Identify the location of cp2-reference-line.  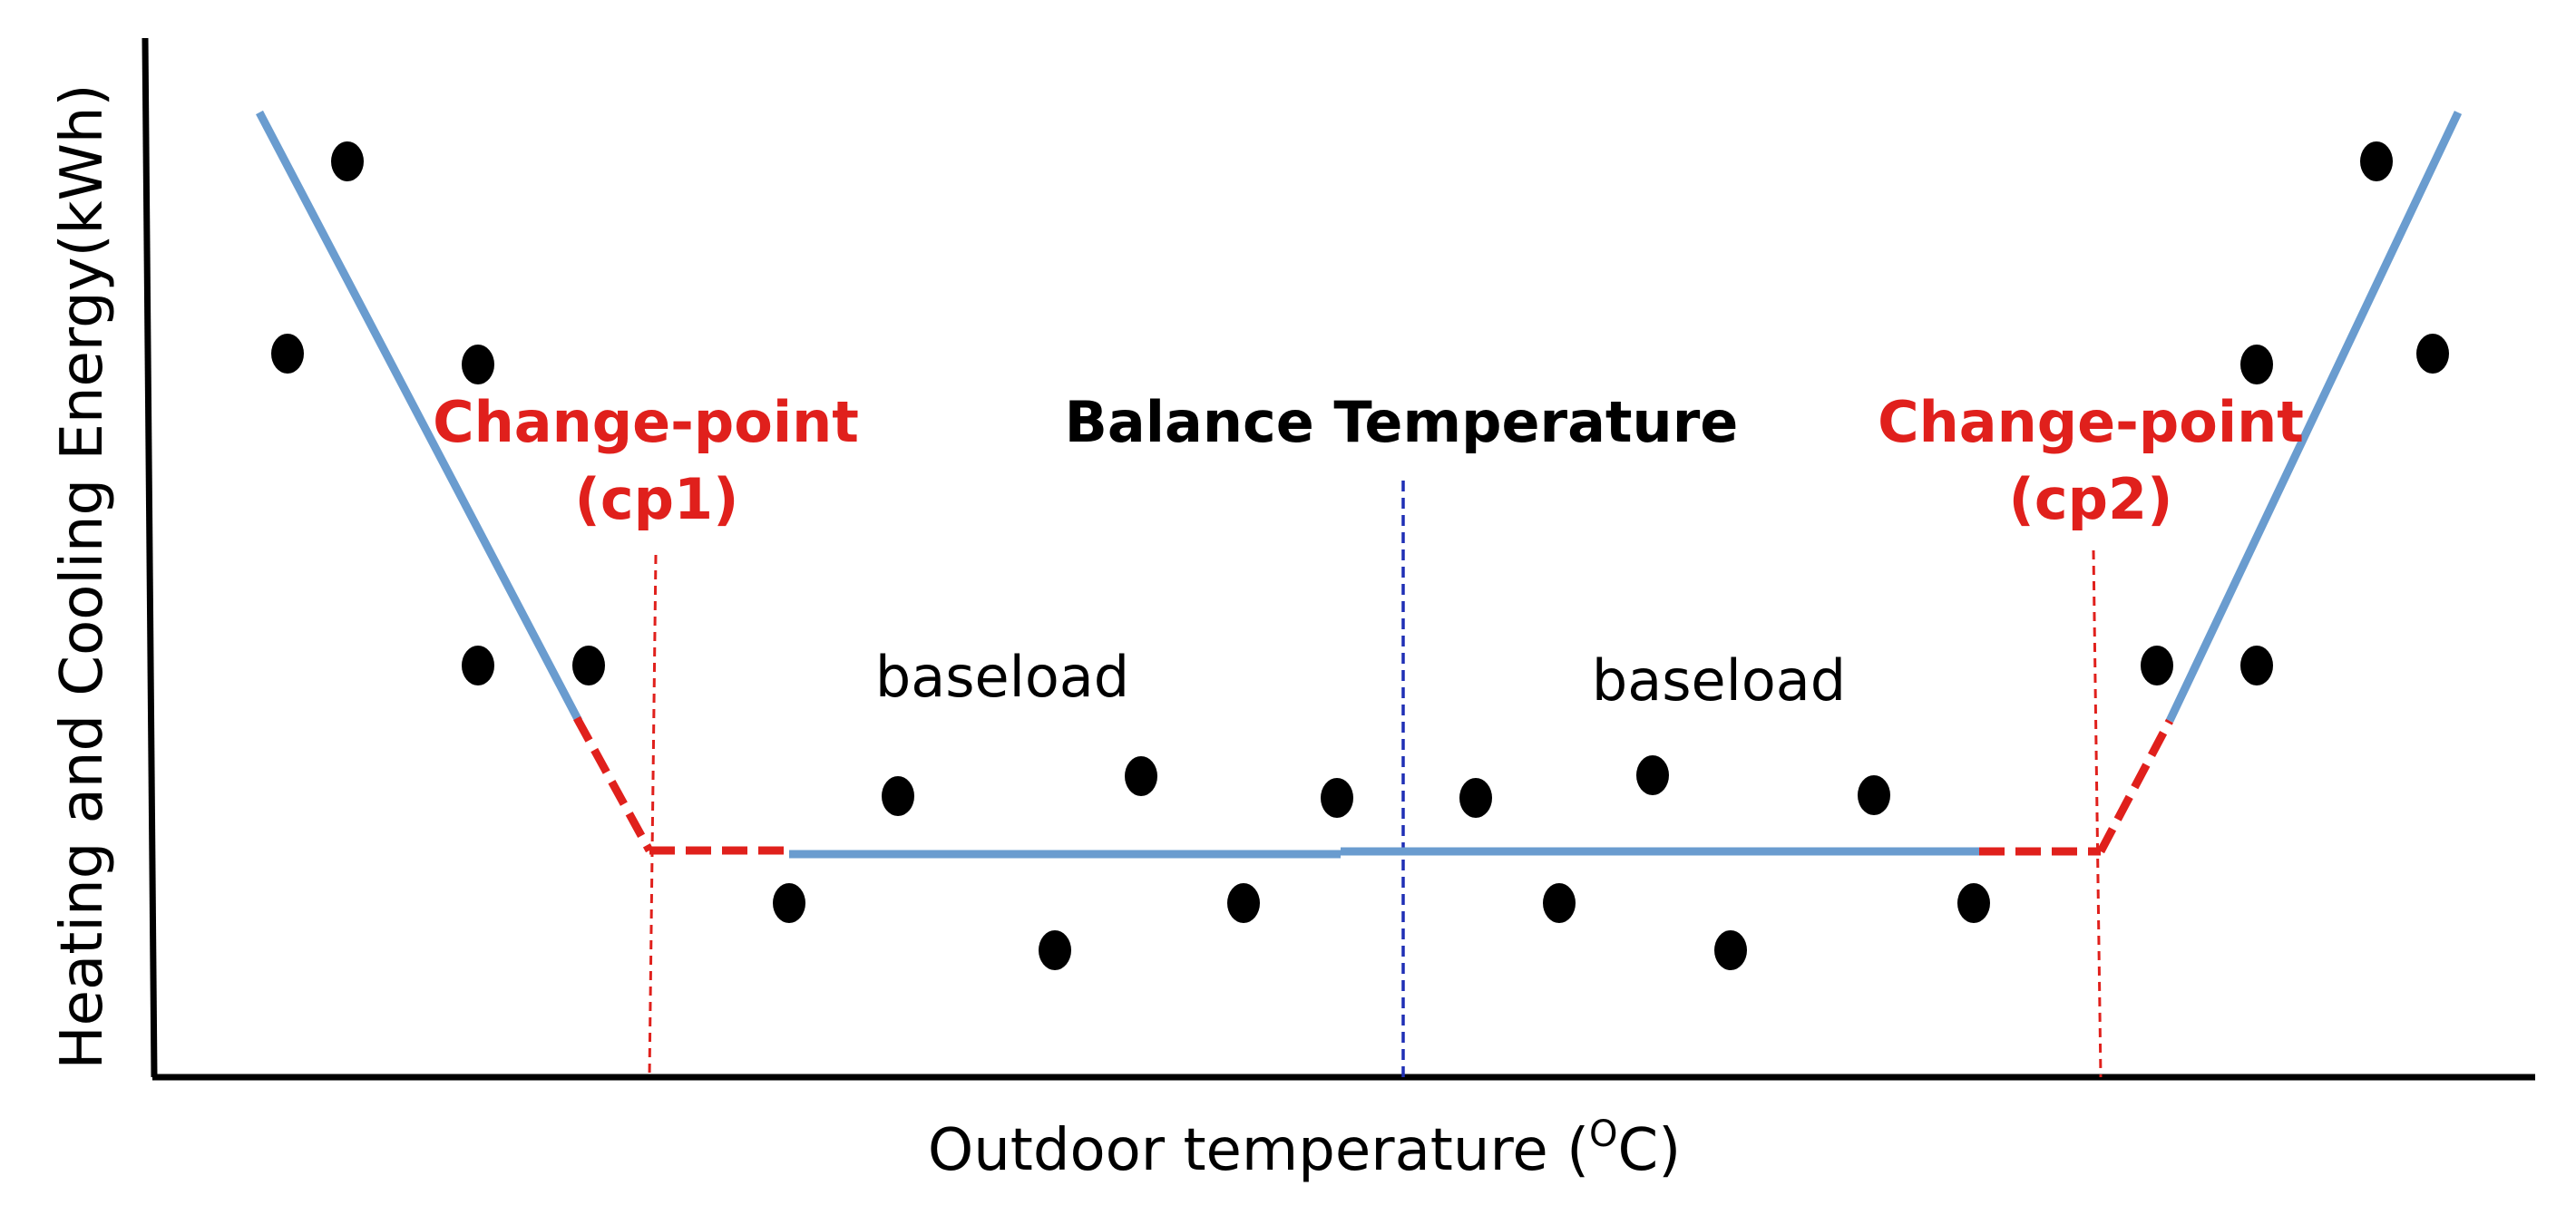
(2097, 814).